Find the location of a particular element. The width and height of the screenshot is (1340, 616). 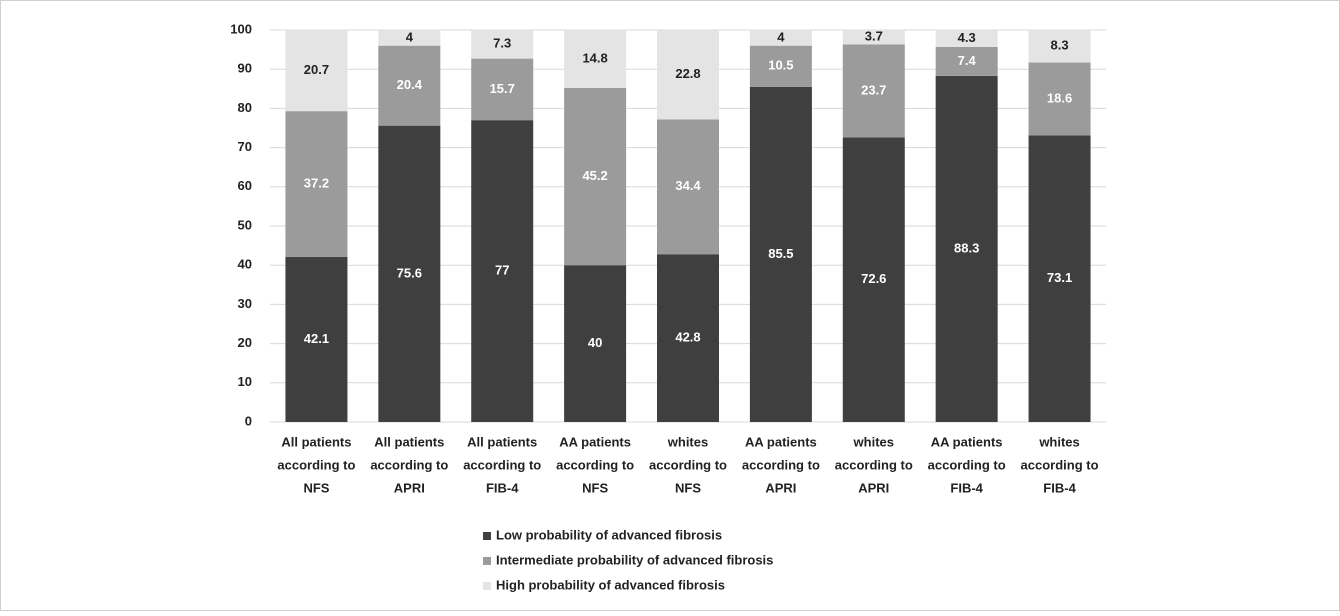

y-tick-label: 70 is located at coordinates (245, 146).